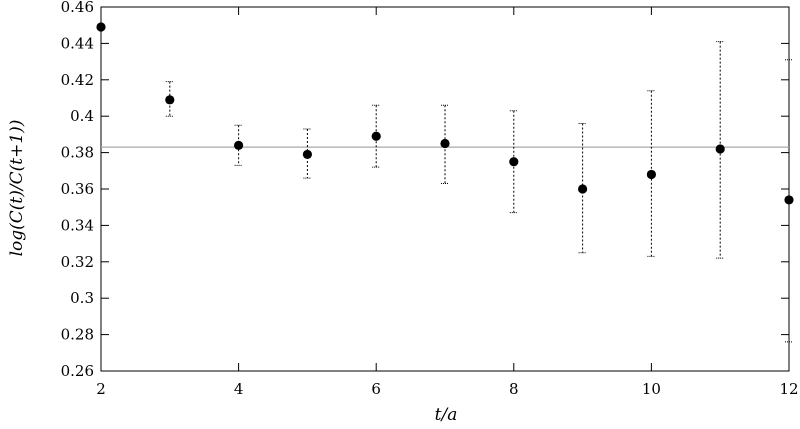  Describe the element at coordinates (77, 80) in the screenshot. I see `y-tick-label: 0.42` at that location.